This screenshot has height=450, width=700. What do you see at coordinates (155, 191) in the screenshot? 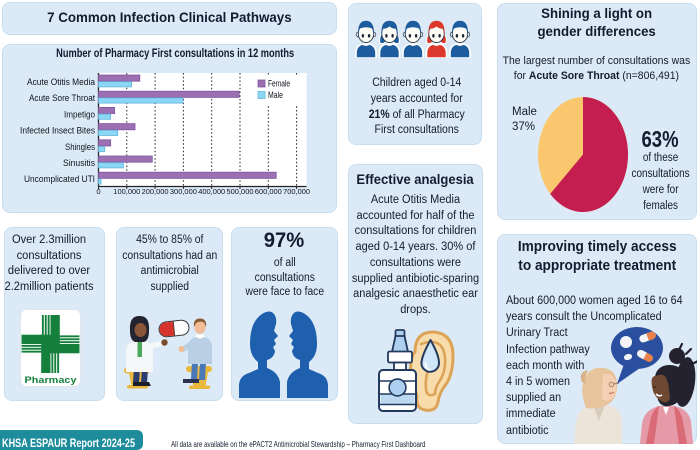
I see `svg-text: 200,000` at bounding box center [155, 191].